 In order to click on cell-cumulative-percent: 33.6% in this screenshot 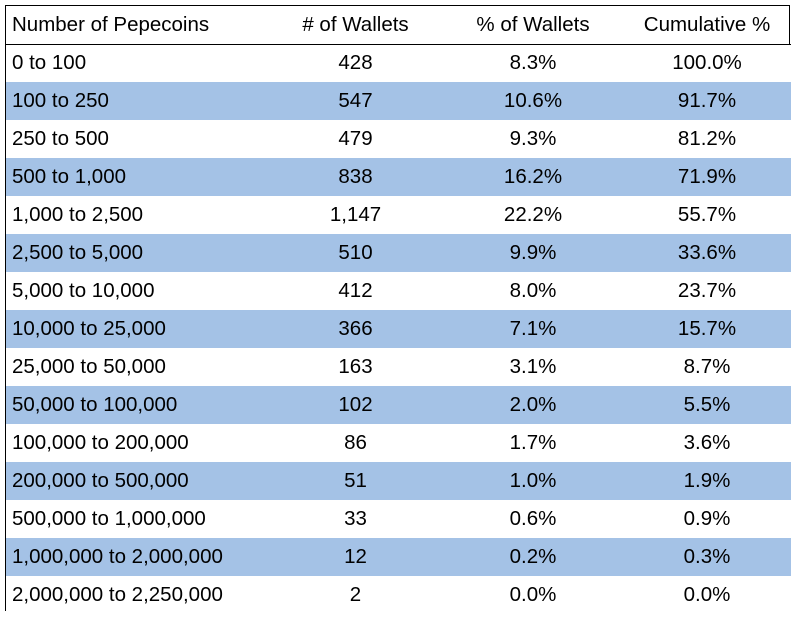, I will do `click(707, 252)`.